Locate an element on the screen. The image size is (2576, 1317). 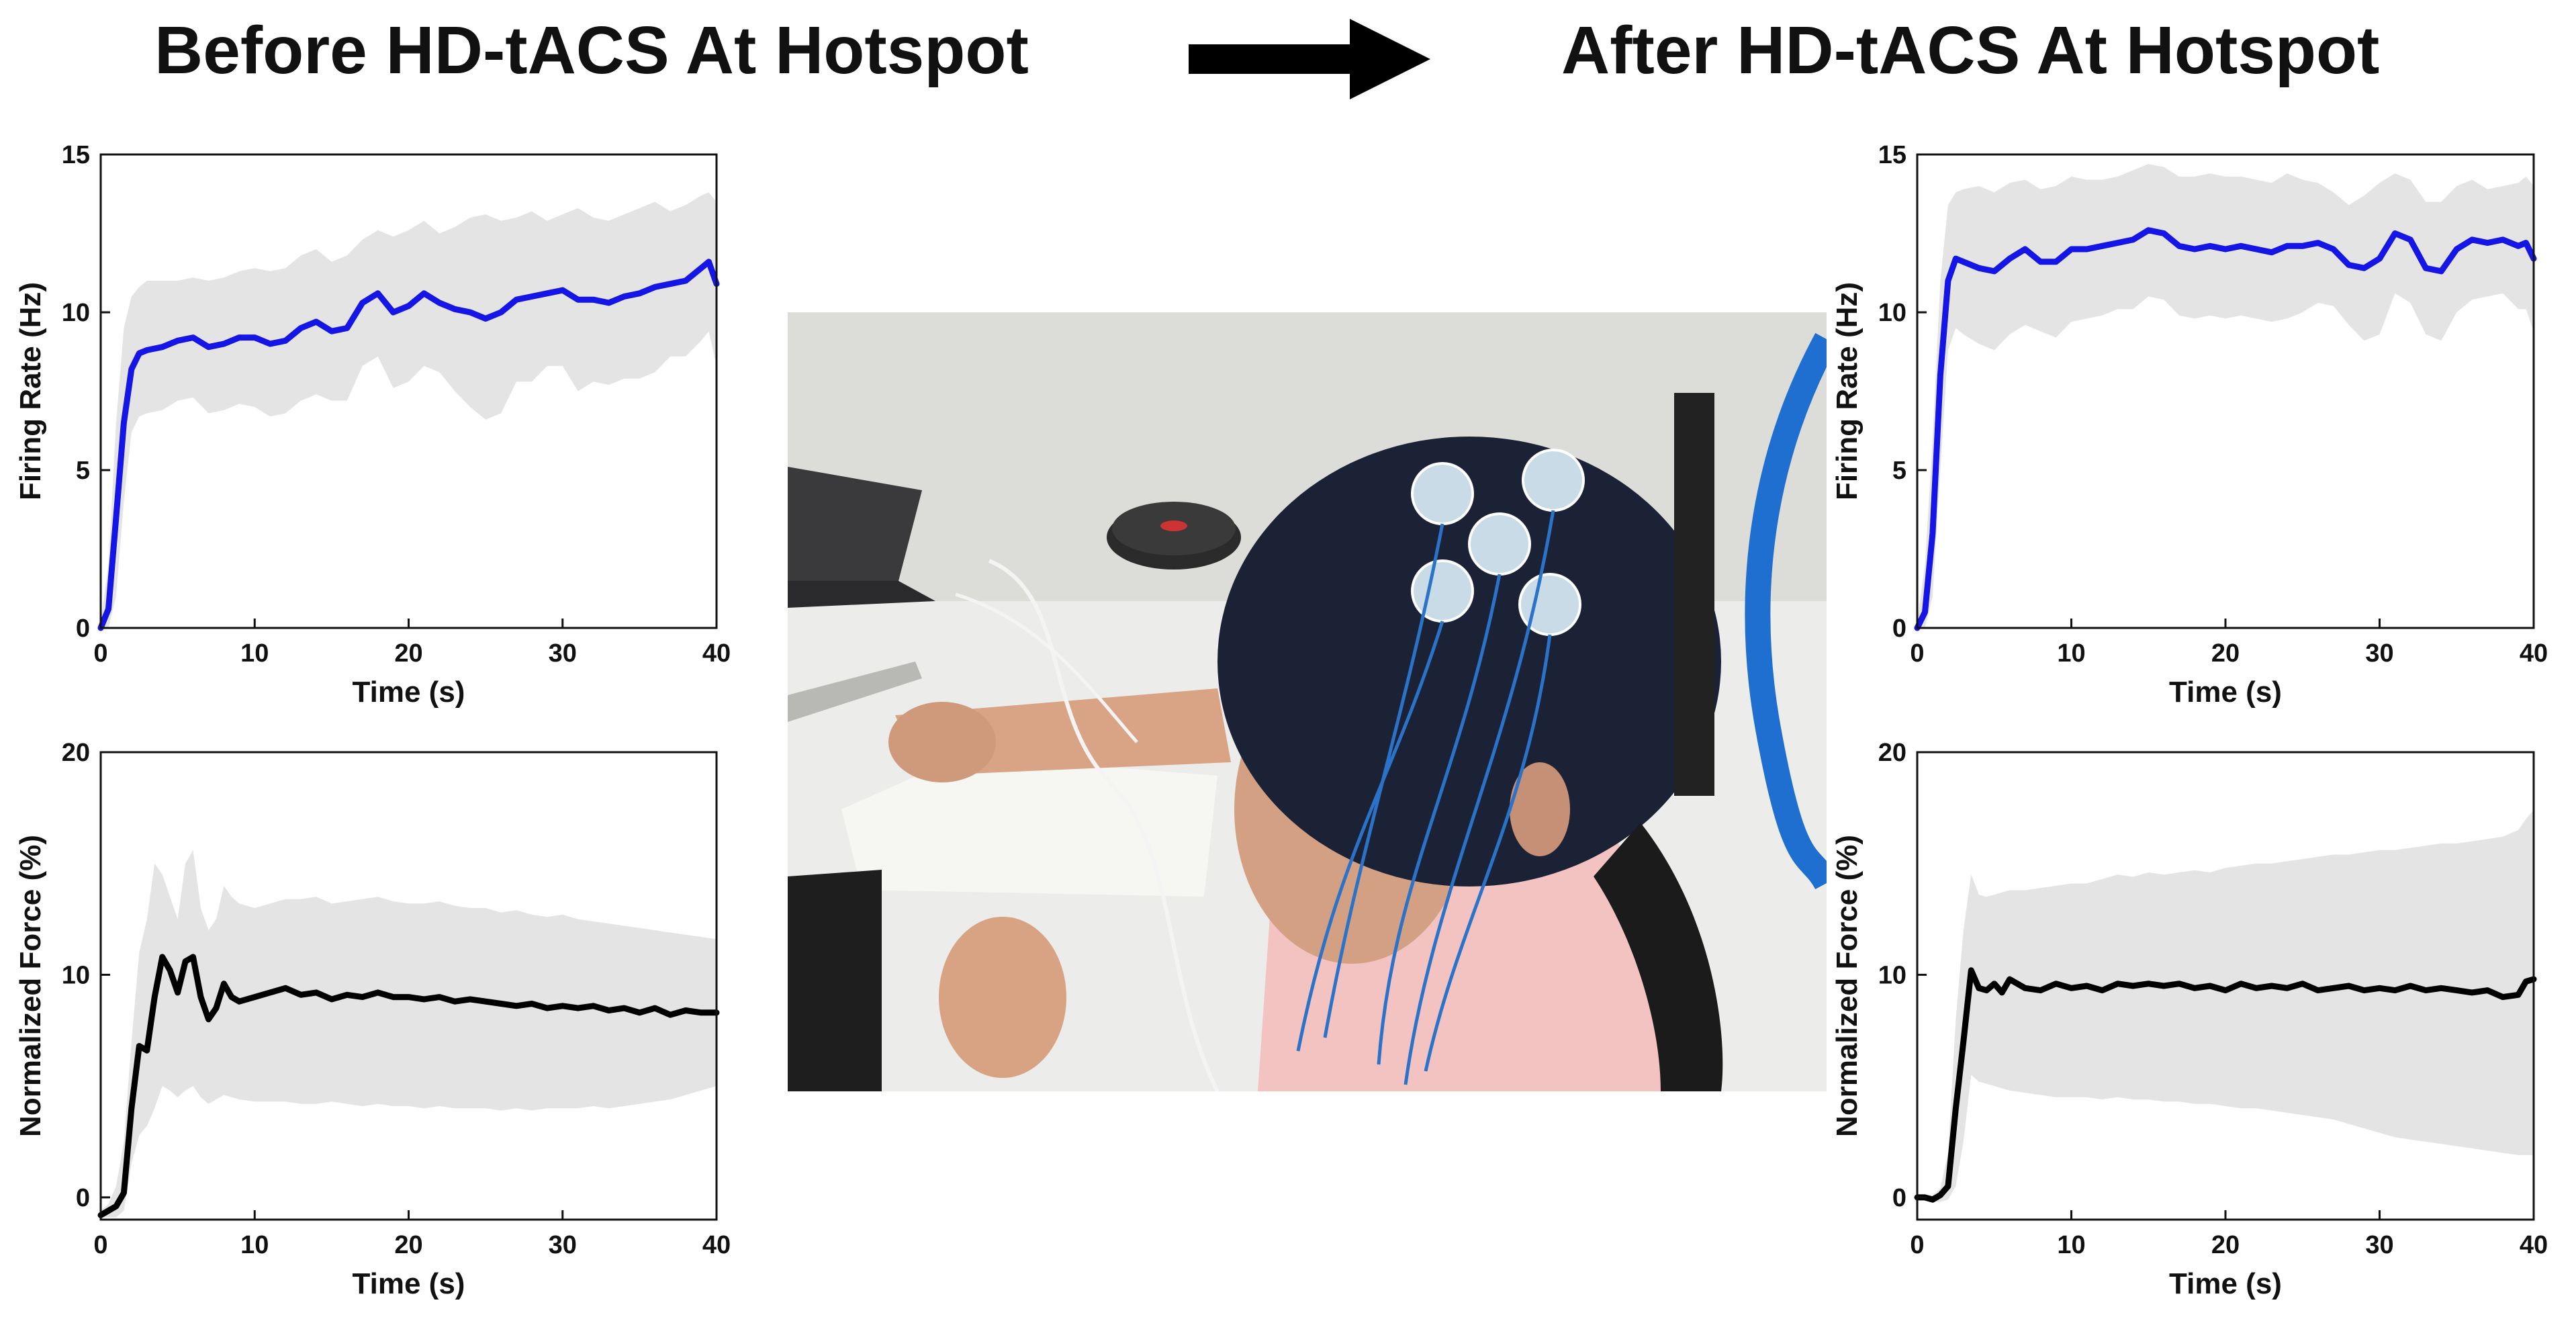
photo-keyboard is located at coordinates (835, 980).